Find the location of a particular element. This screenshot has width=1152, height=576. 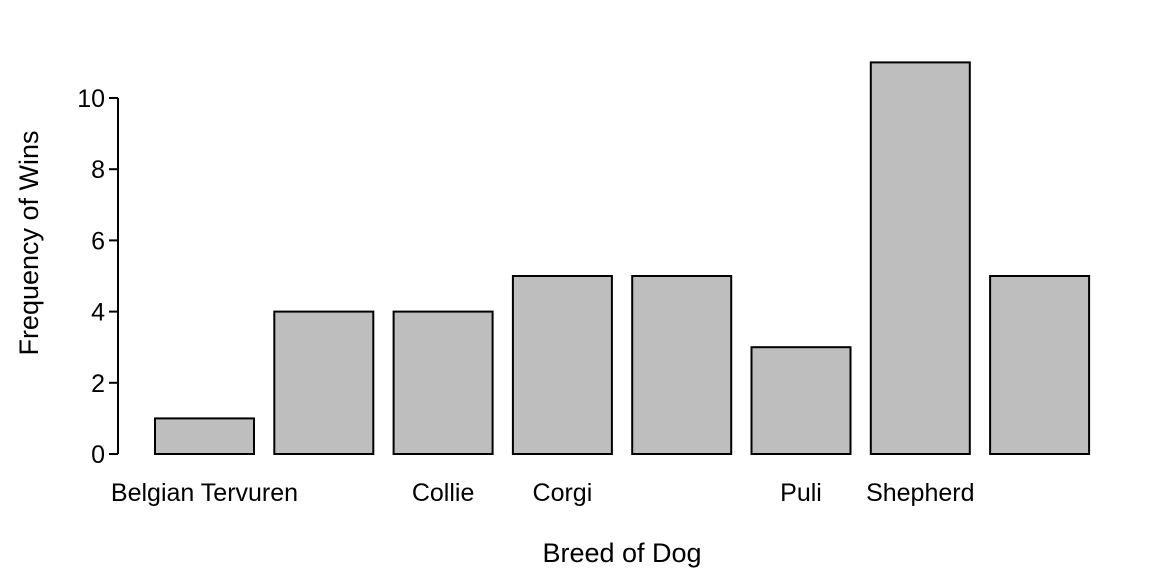

x-axis-title: Breed of Dog is located at coordinates (621, 553).